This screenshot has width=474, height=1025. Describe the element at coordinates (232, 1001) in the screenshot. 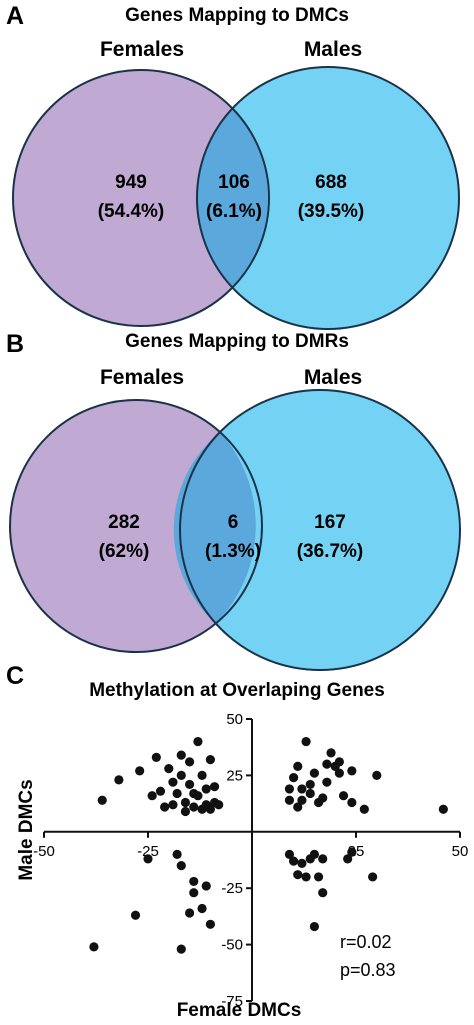

I see `y-tick-label: -75` at that location.